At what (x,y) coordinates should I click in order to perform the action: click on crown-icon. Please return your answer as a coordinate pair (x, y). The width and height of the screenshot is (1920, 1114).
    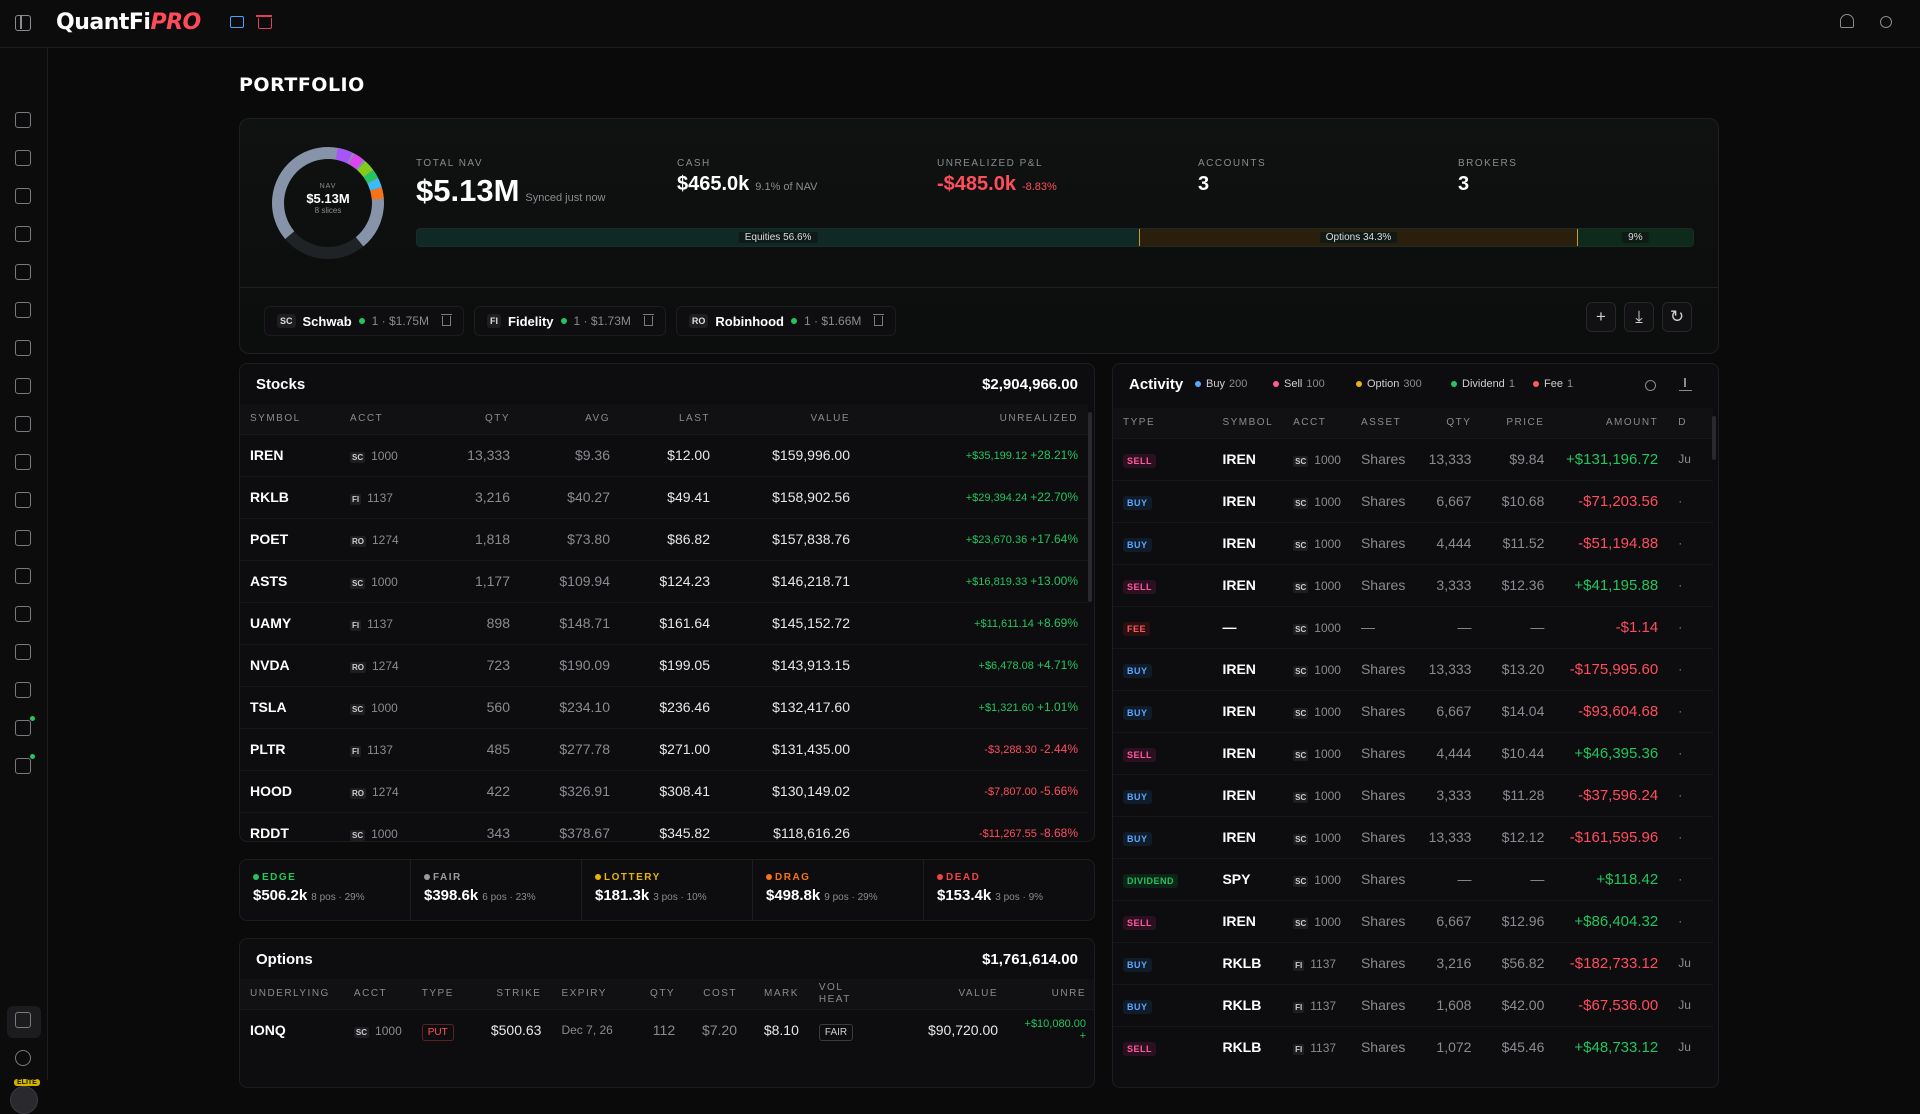
    Looking at the image, I should click on (23, 310).